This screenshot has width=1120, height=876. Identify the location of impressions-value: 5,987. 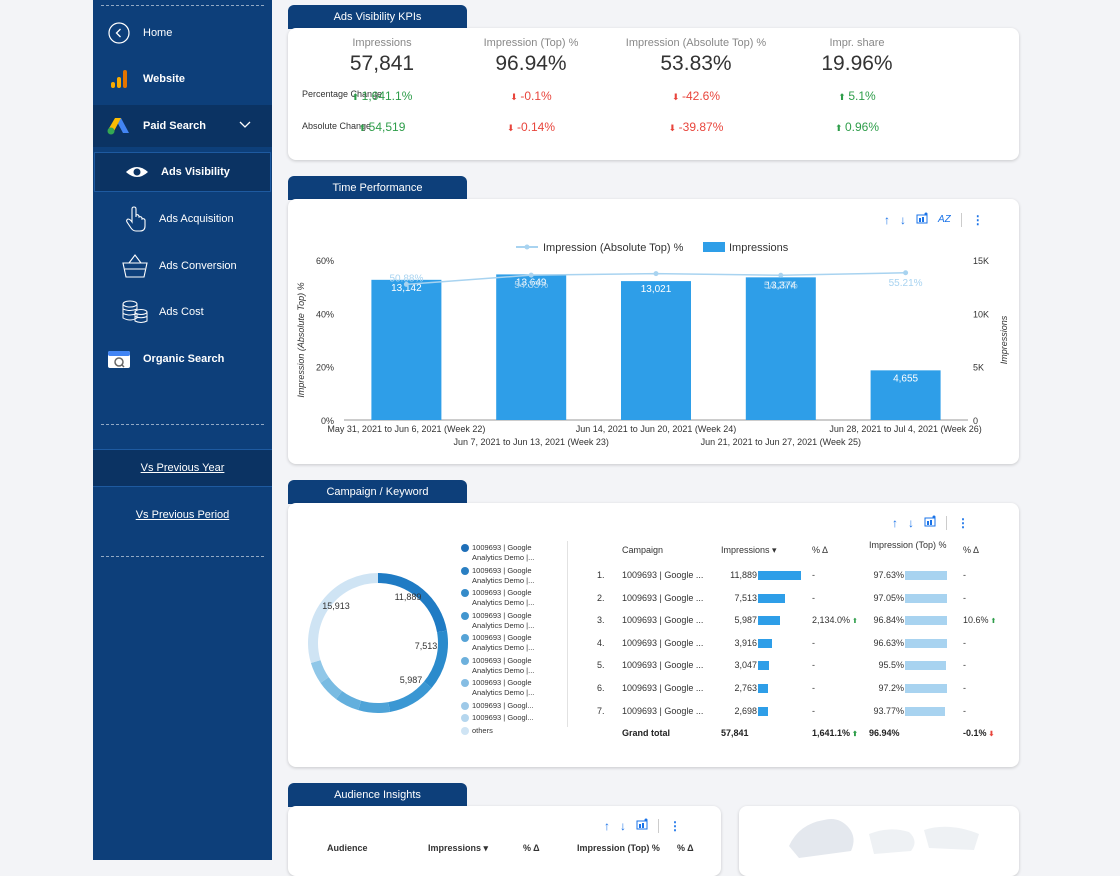
(745, 620).